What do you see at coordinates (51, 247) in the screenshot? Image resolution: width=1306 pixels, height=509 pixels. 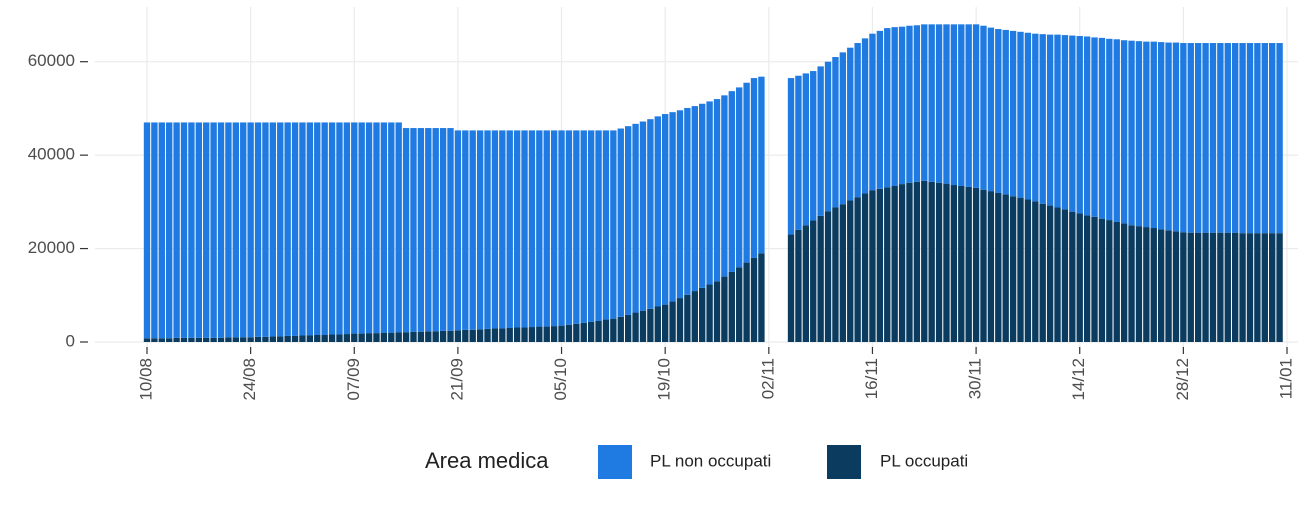 I see `y-tick-label: 20000` at bounding box center [51, 247].